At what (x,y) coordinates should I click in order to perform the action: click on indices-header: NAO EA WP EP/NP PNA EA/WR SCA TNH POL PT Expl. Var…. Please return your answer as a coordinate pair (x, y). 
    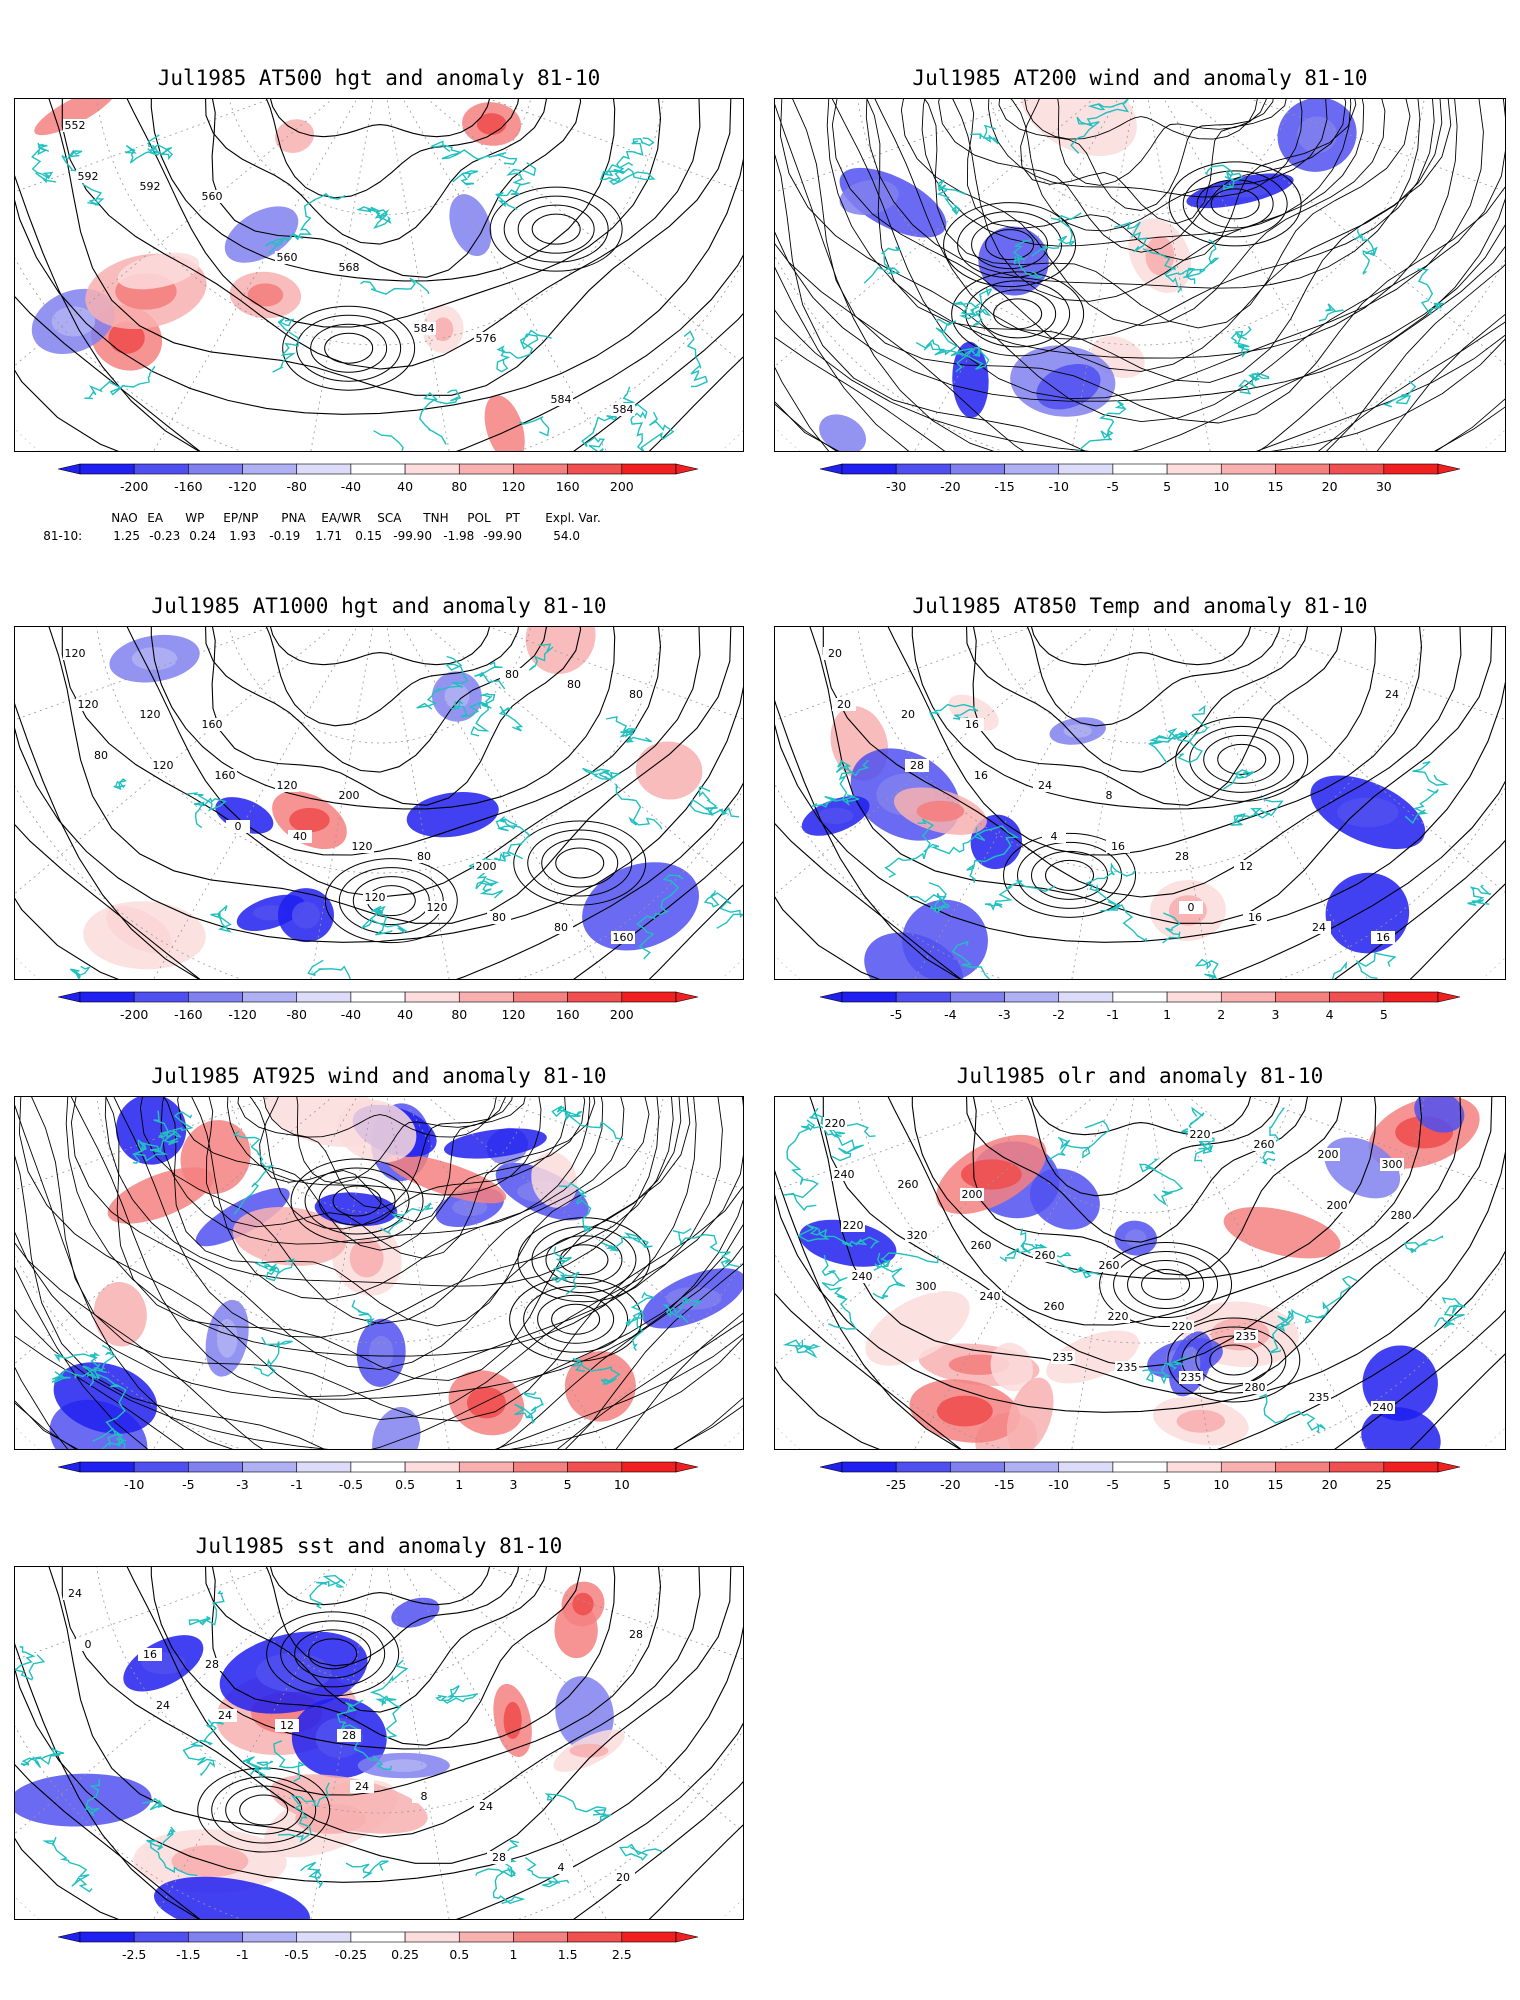
    Looking at the image, I should click on (355, 518).